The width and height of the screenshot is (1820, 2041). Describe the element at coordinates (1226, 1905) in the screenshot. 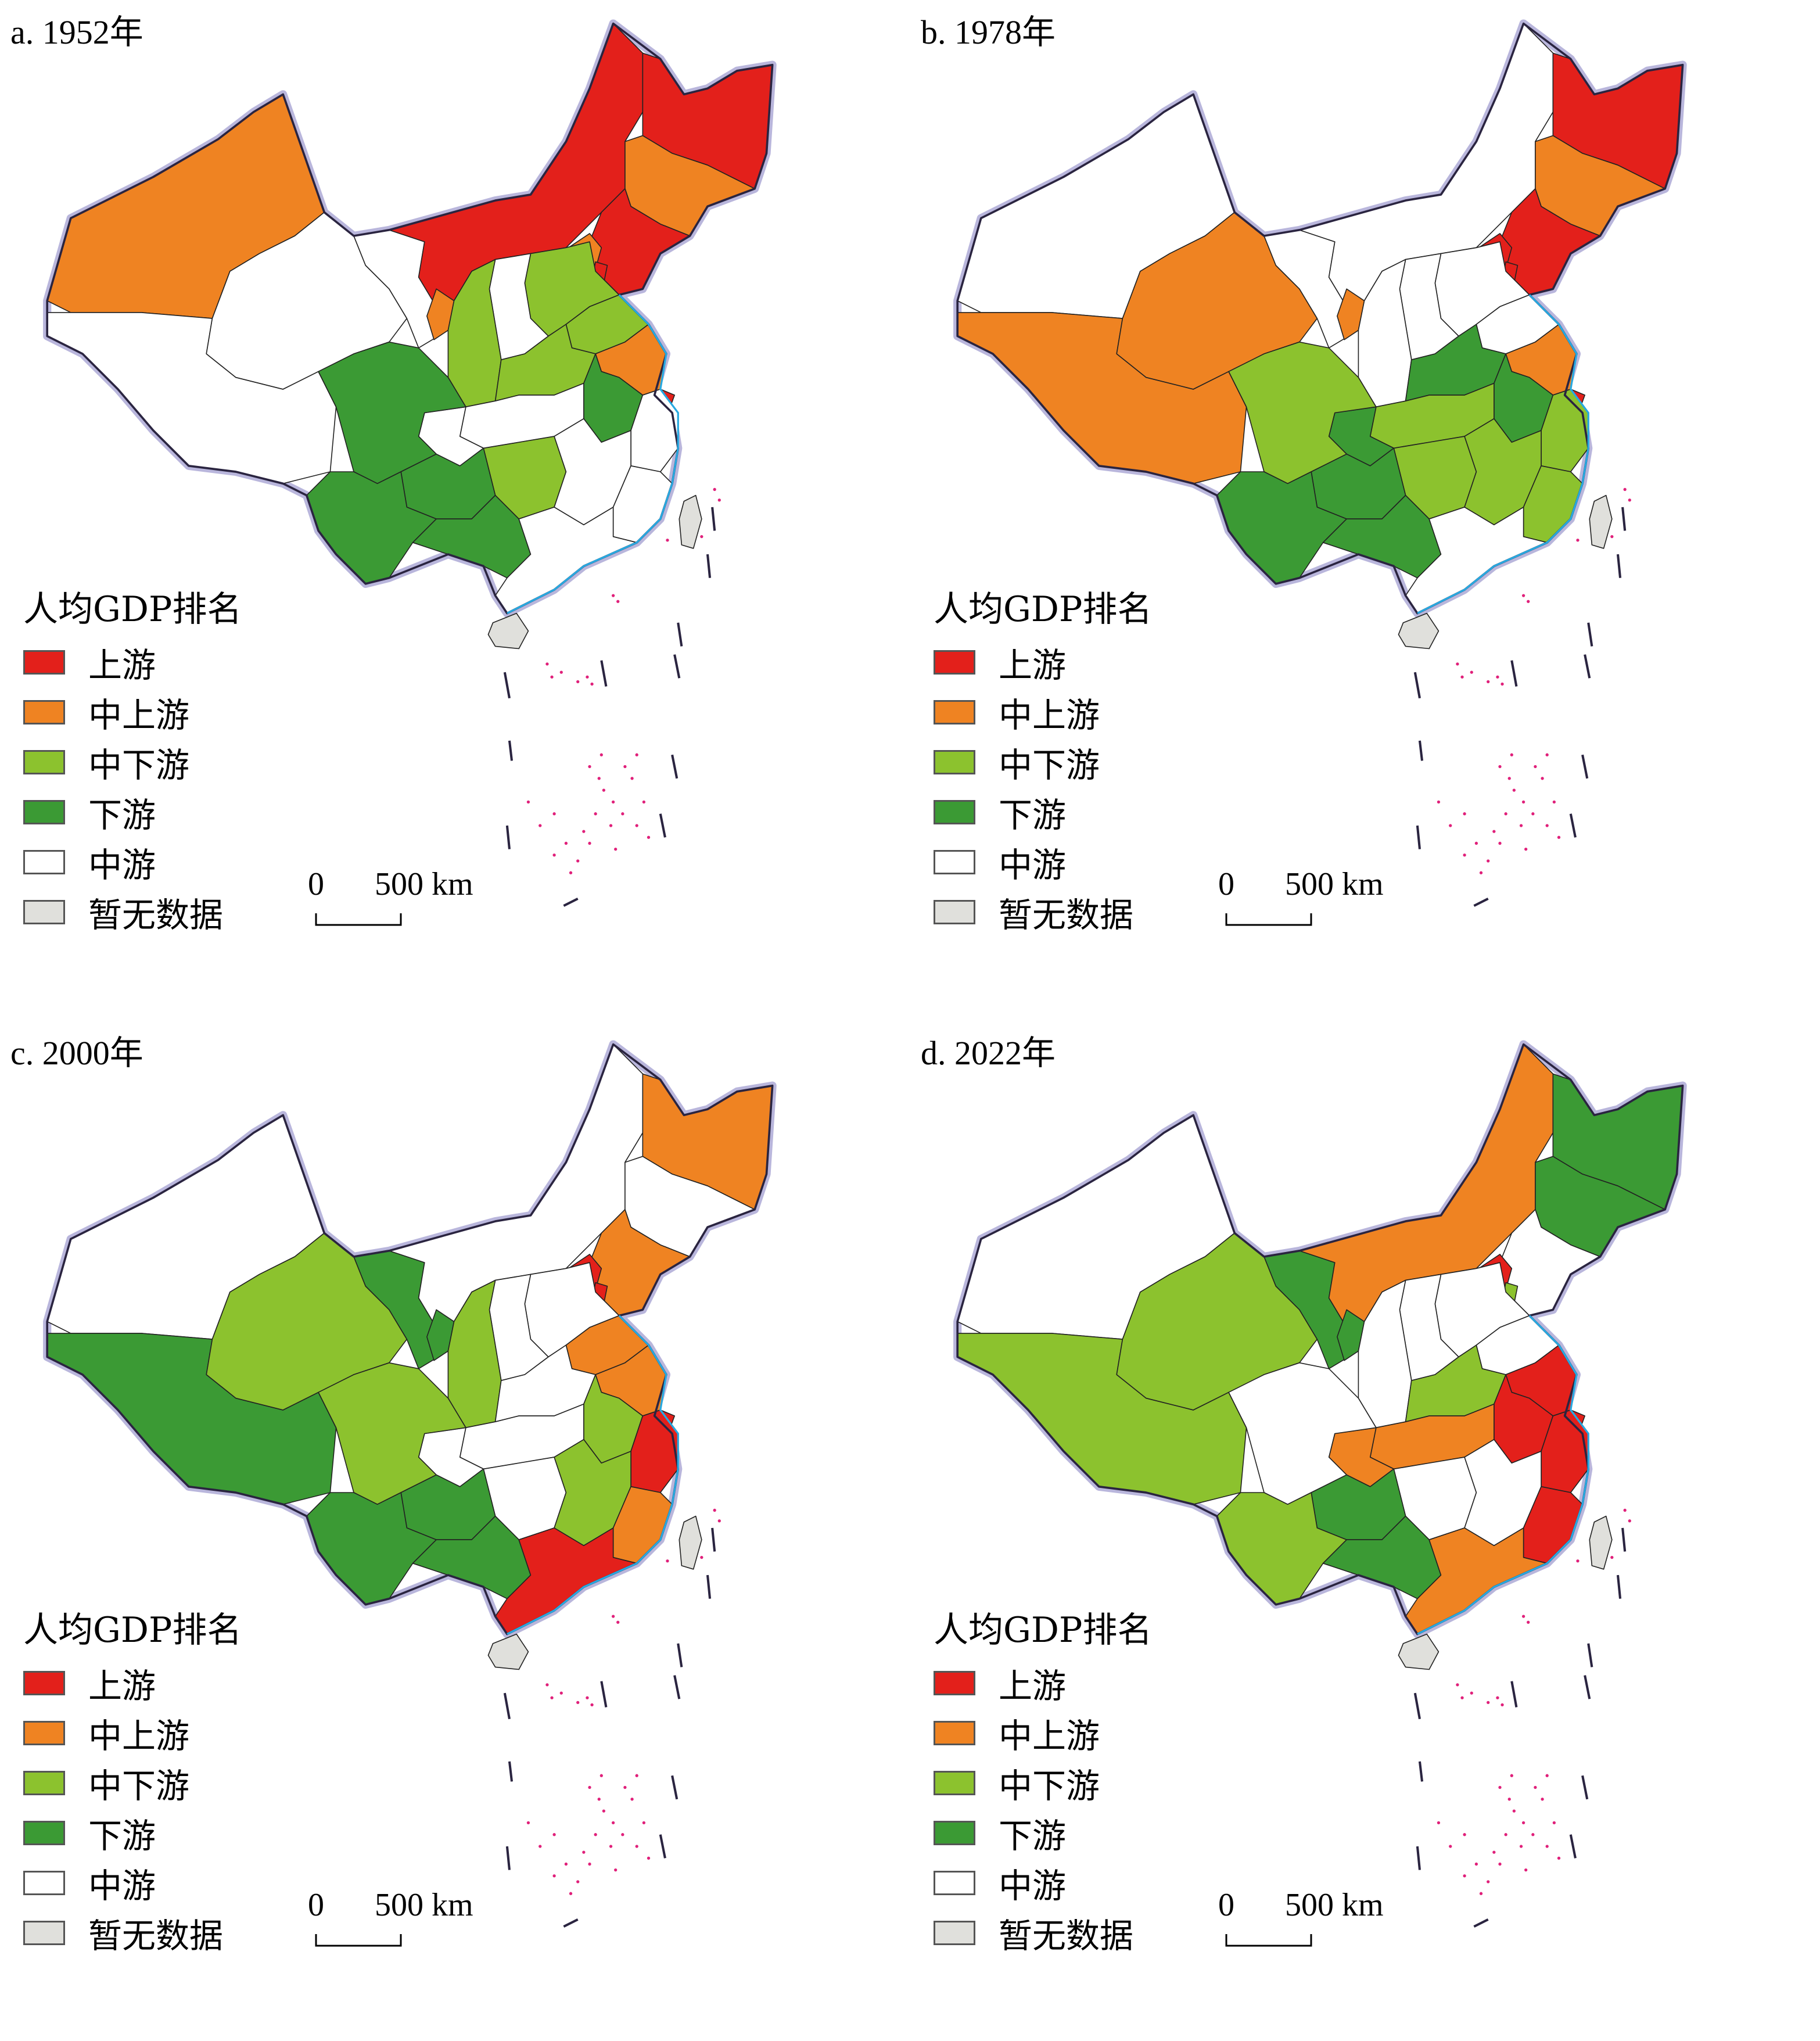

I see `scale-zero-label: 0` at that location.